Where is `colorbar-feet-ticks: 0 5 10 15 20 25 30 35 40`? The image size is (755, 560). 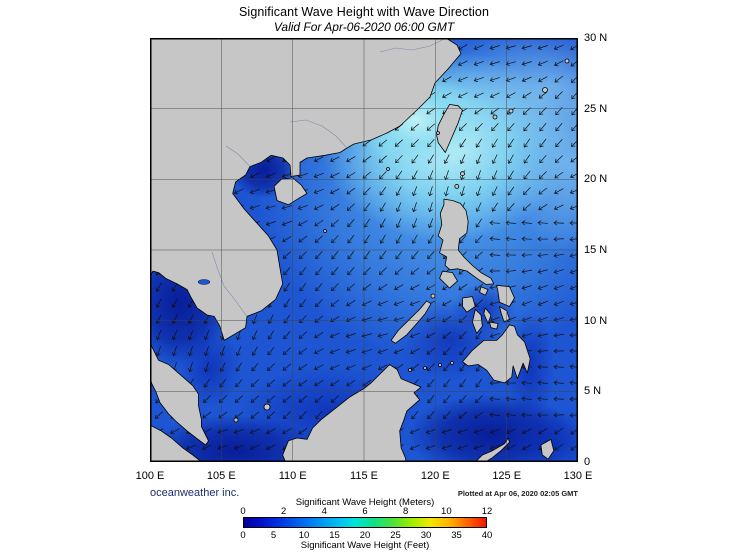
colorbar-feet-ticks: 0 5 10 15 20 25 30 35 40 is located at coordinates (366, 535).